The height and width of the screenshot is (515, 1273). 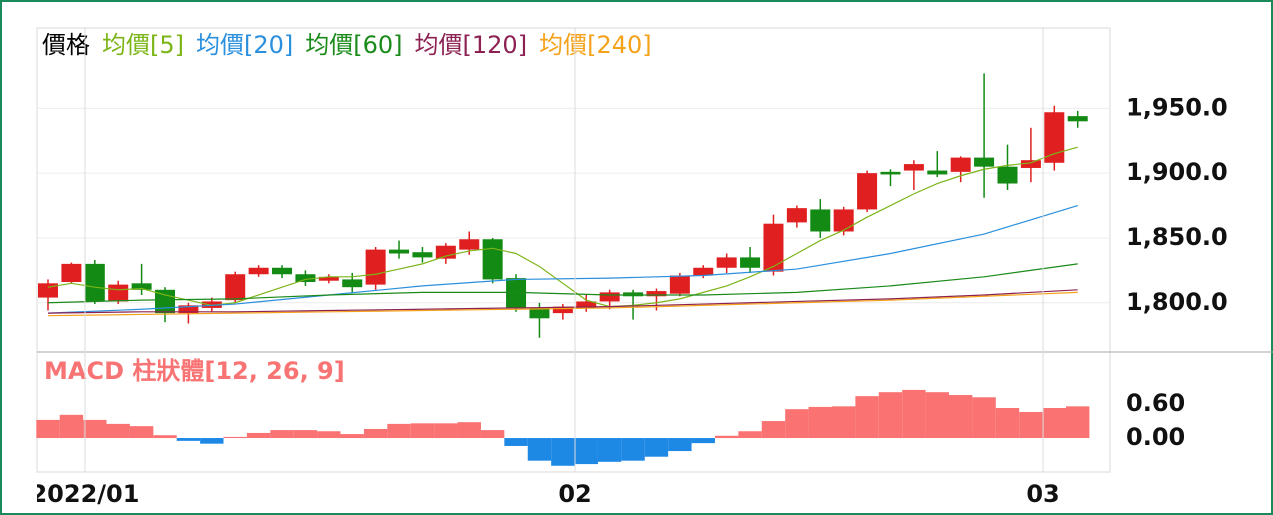 What do you see at coordinates (1042, 494) in the screenshot?
I see `x-tick-label: 03` at bounding box center [1042, 494].